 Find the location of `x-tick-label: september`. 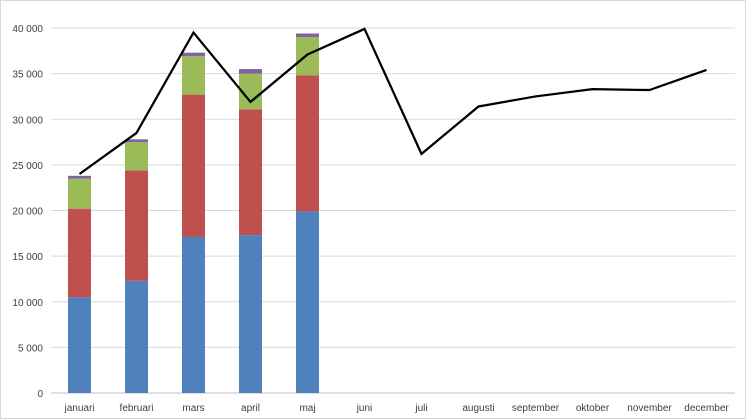

x-tick-label: september is located at coordinates (536, 408).